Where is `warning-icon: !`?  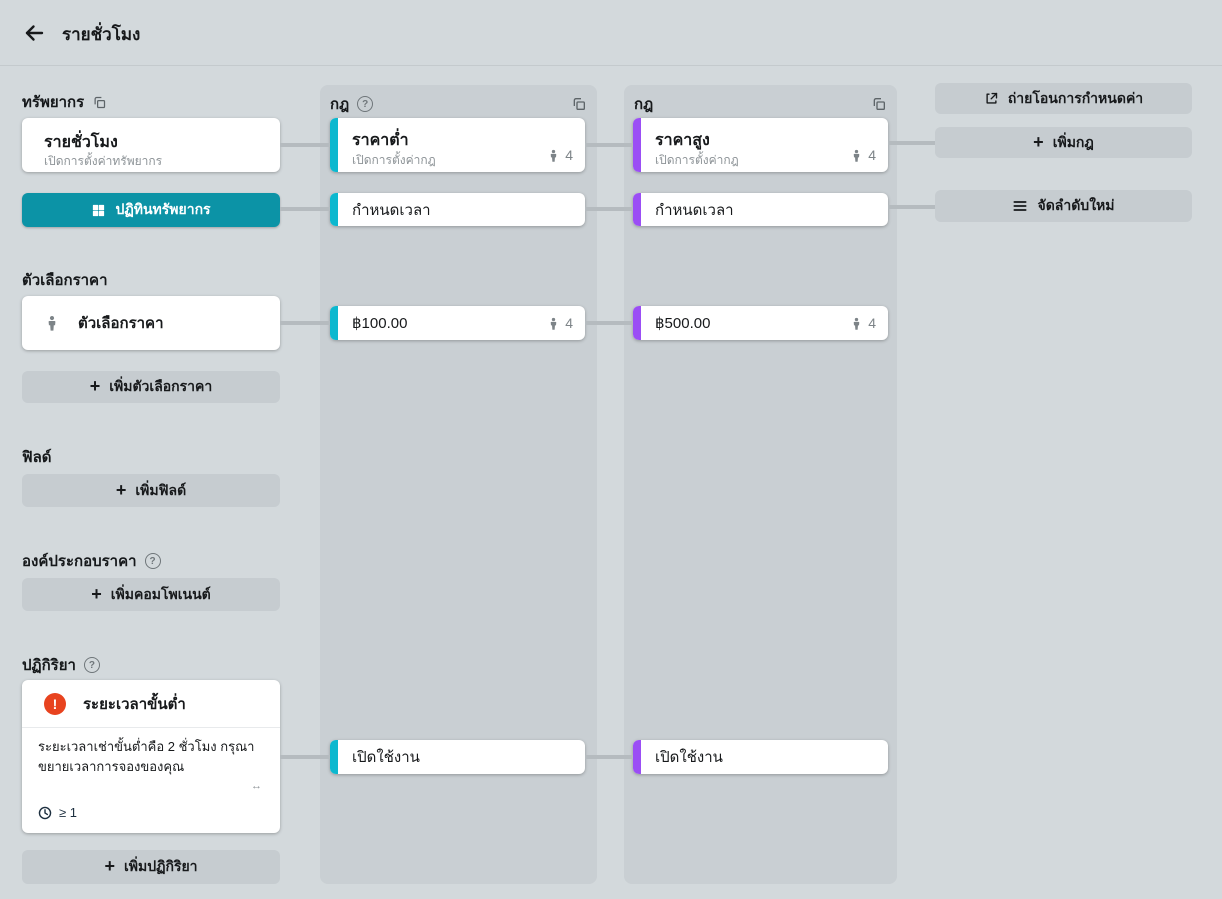 warning-icon: ! is located at coordinates (55, 703).